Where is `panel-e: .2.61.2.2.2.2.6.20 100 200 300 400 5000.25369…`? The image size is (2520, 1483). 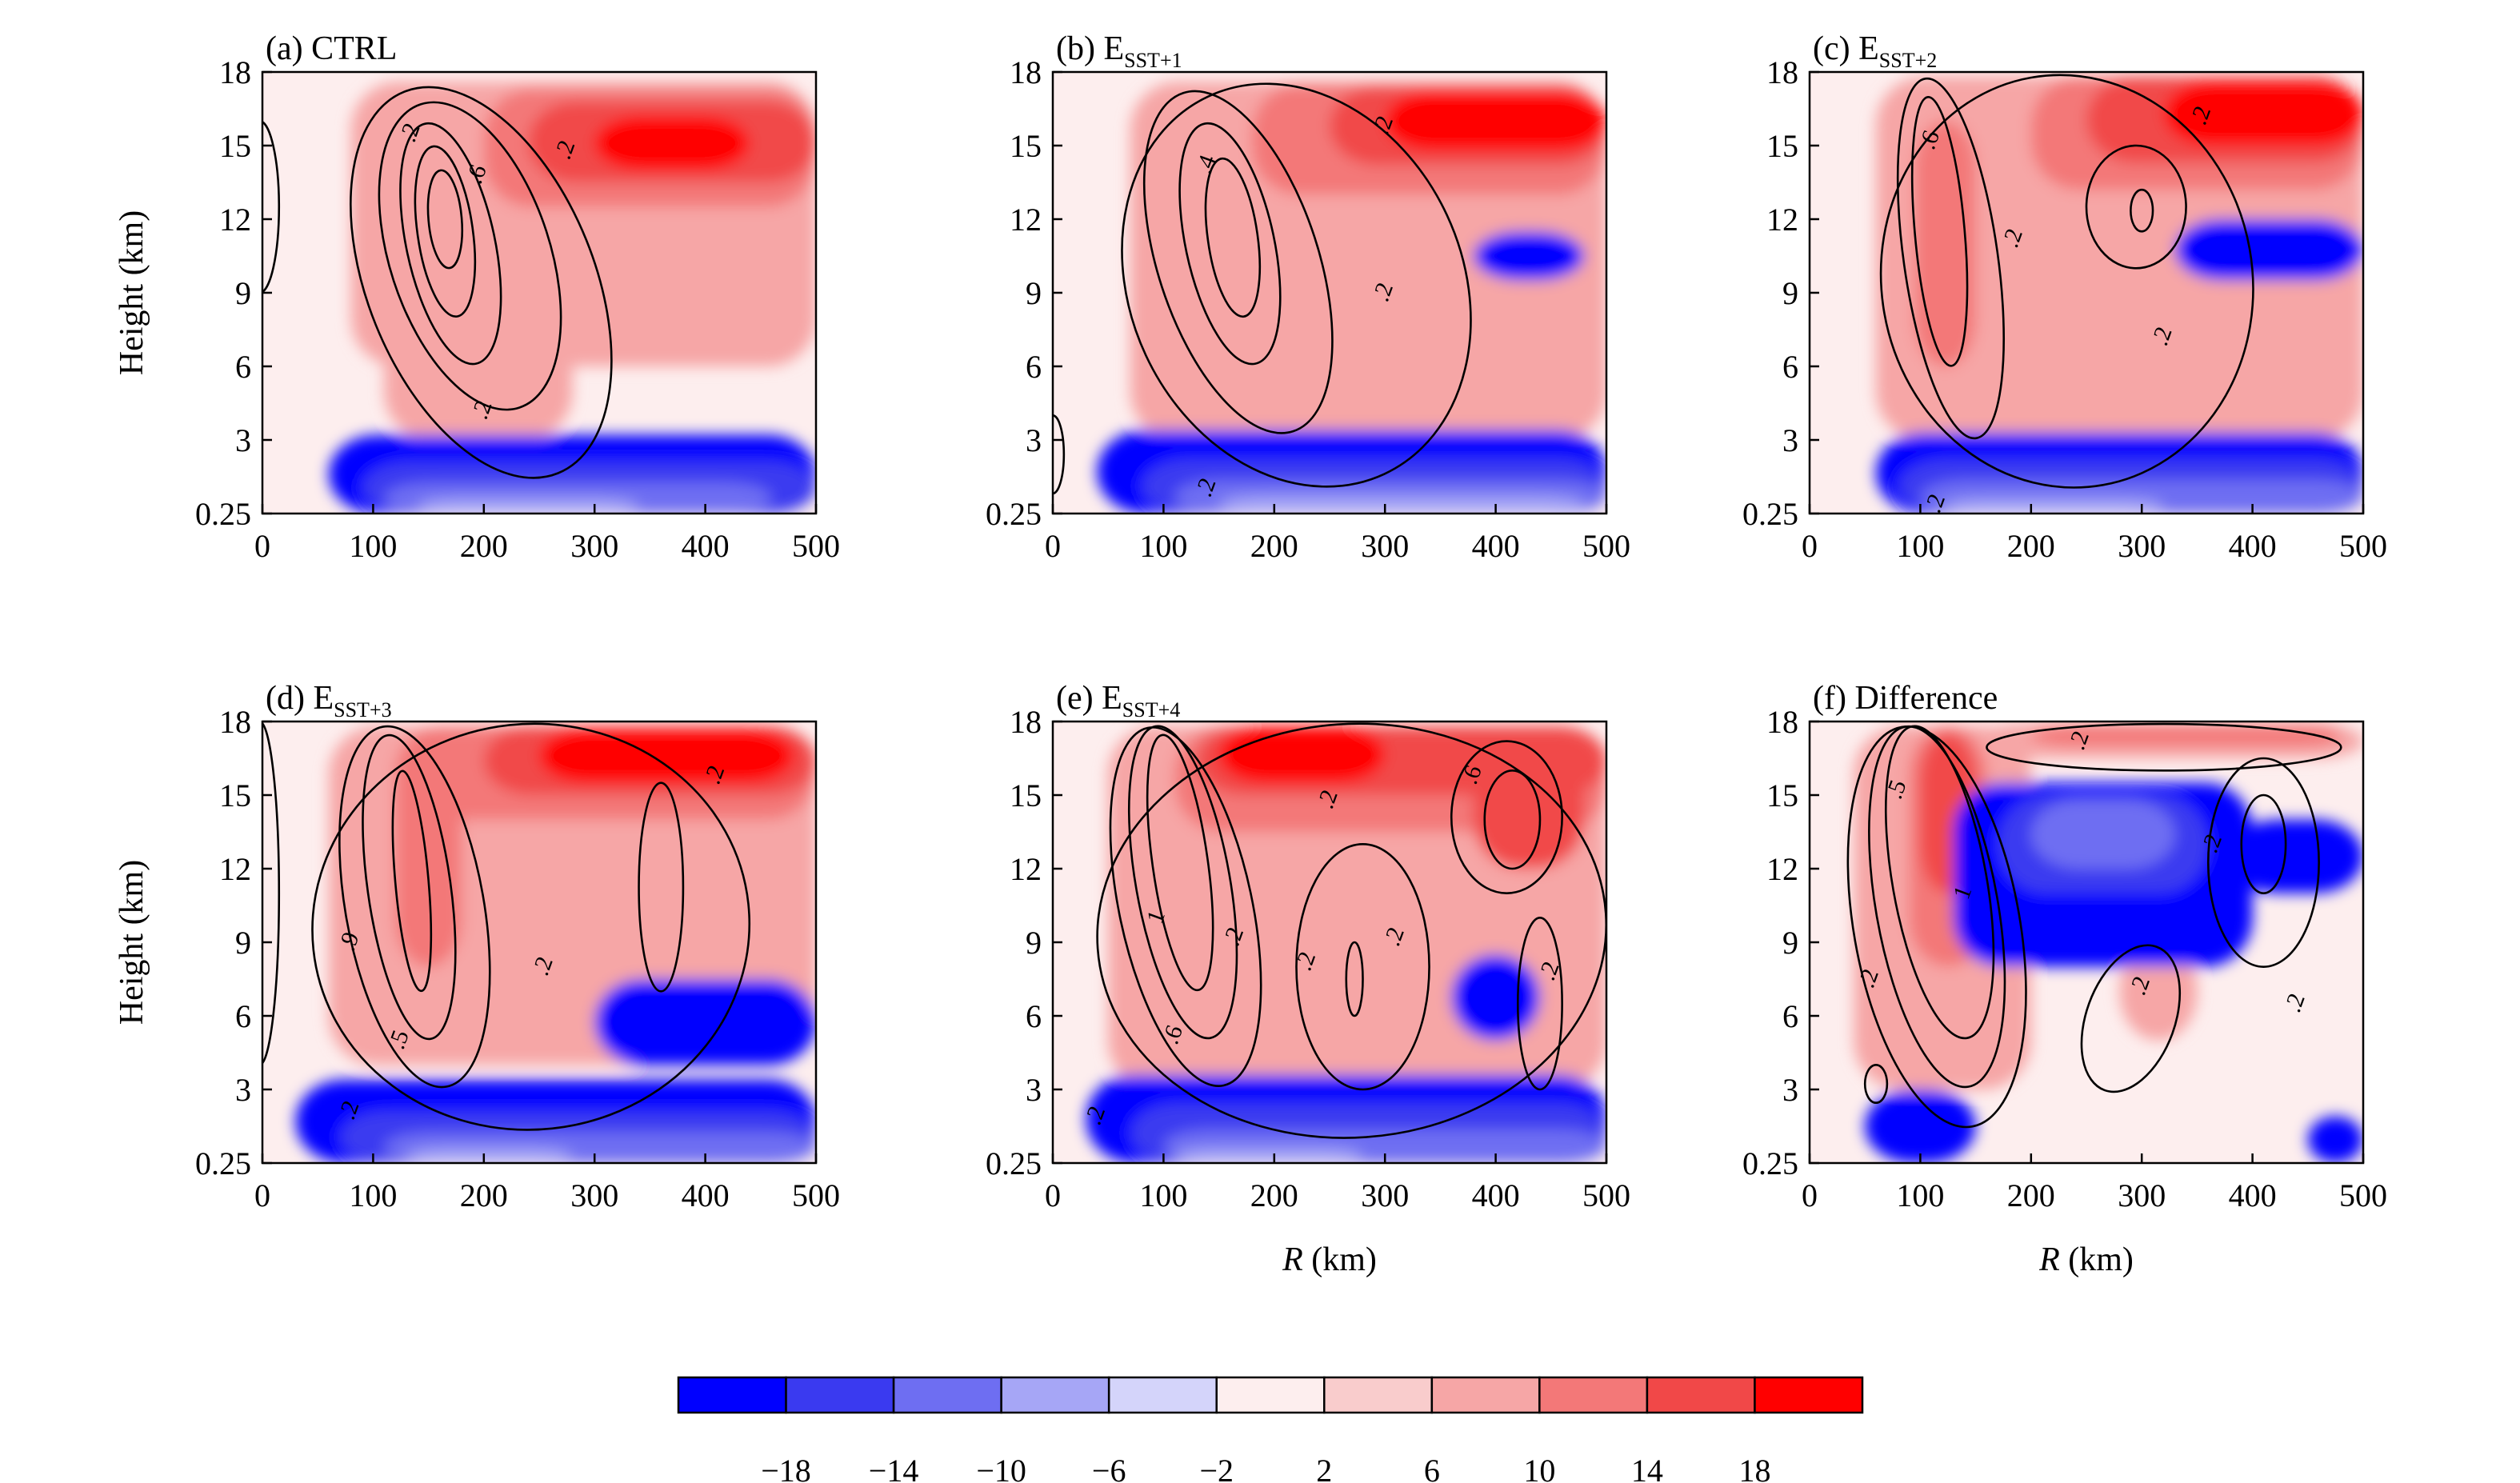
panel-e: .2.61.2.2.2.2.6.20 100 200 300 400 5000.25369… is located at coordinates (1308, 979).